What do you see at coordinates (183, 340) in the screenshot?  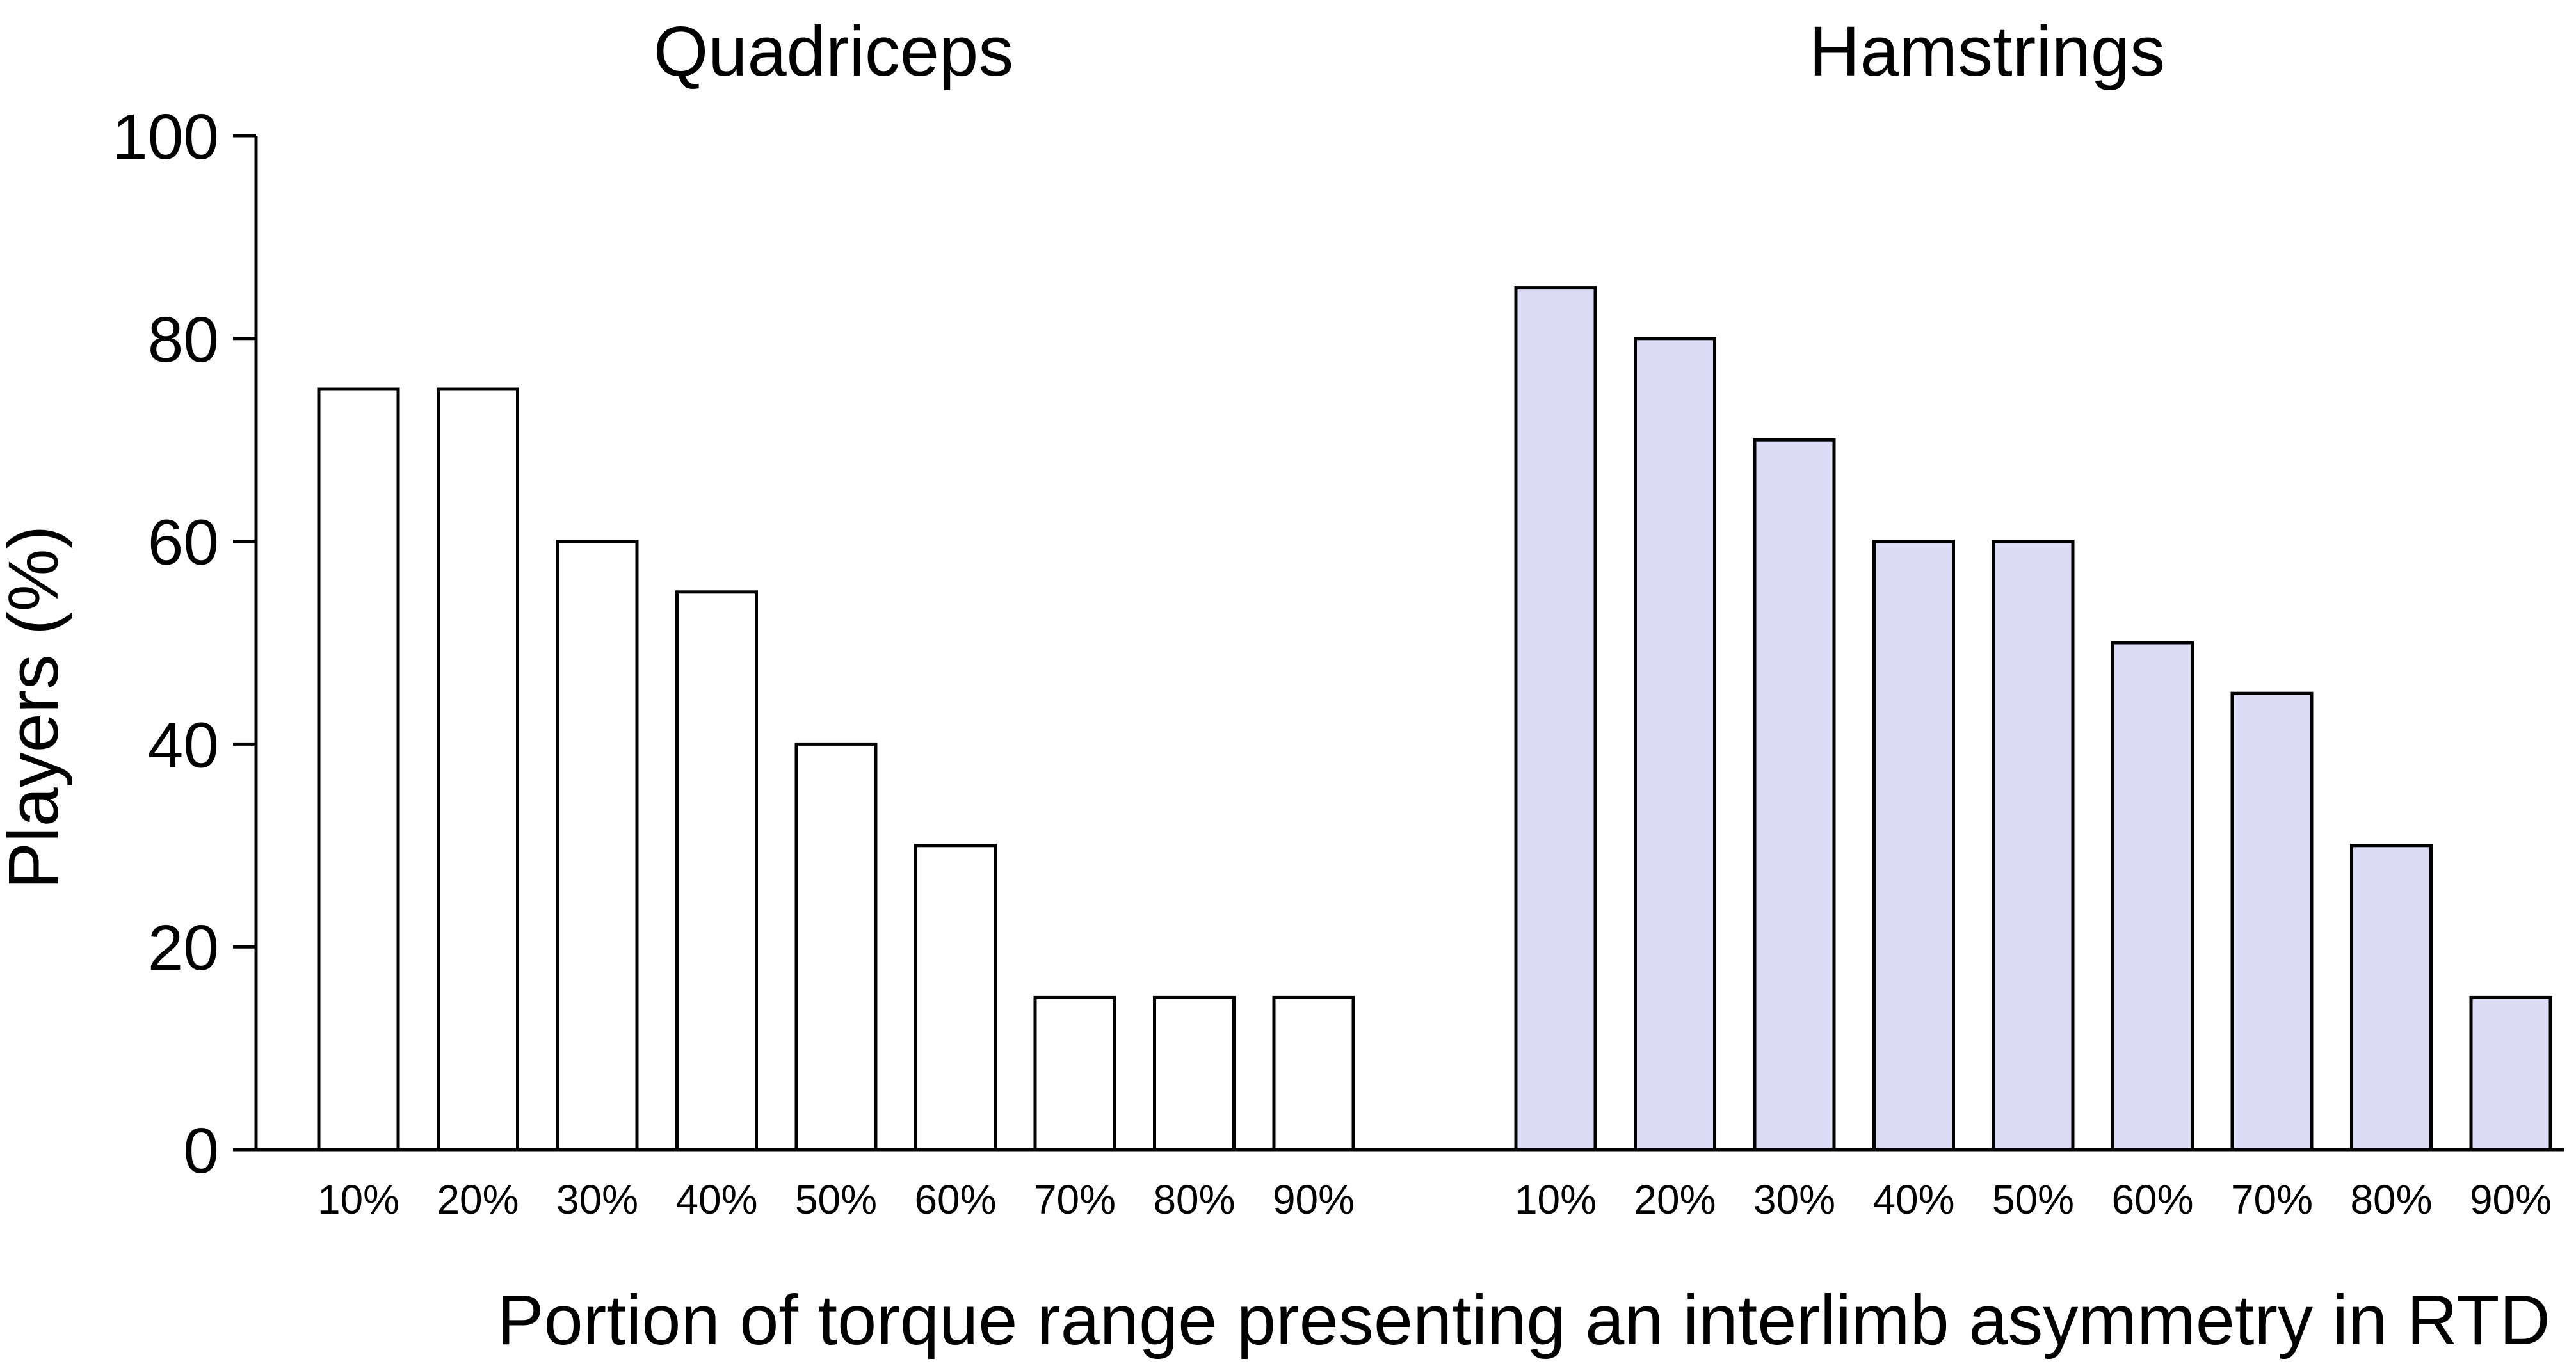 I see `y-tick-label: 80` at bounding box center [183, 340].